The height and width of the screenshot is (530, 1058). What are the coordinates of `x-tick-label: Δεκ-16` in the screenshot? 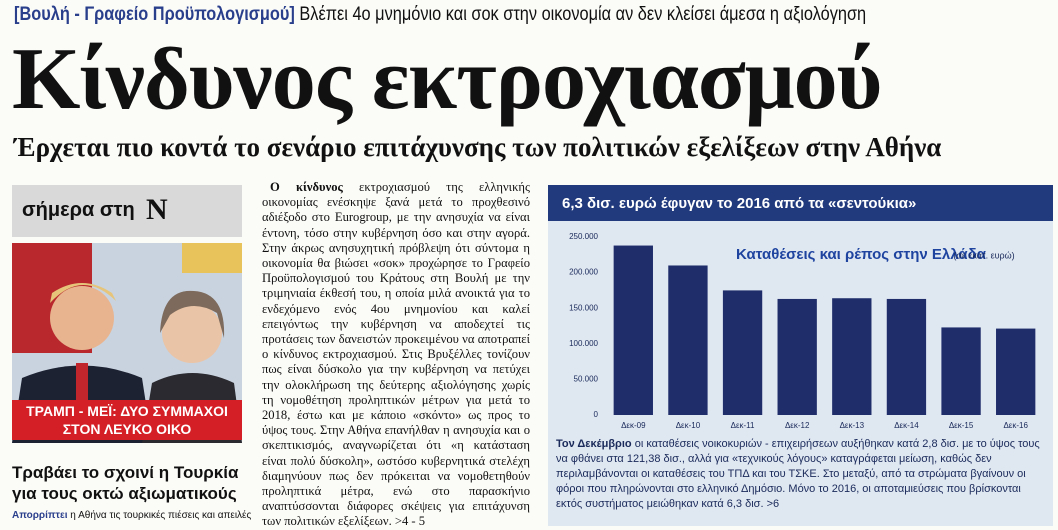 It's located at (1015, 425).